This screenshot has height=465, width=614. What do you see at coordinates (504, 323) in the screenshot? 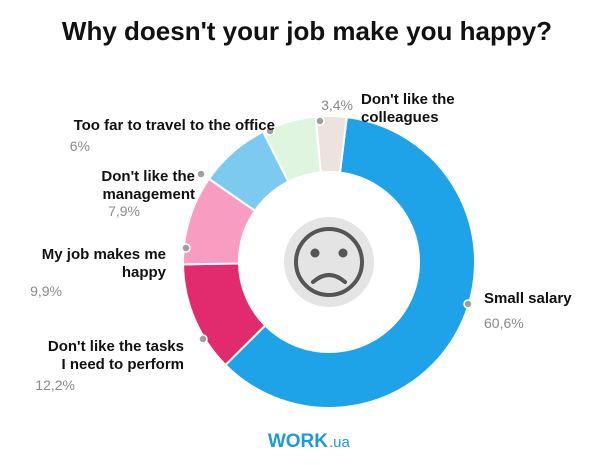
I see `slice-value: 60,6%` at bounding box center [504, 323].